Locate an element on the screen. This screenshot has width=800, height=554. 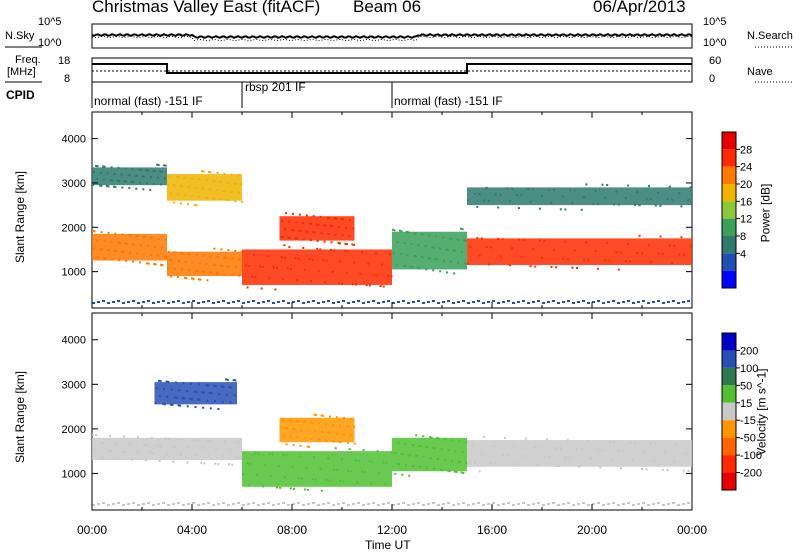
velocity-ytick-label: 3000 is located at coordinates (74, 385).